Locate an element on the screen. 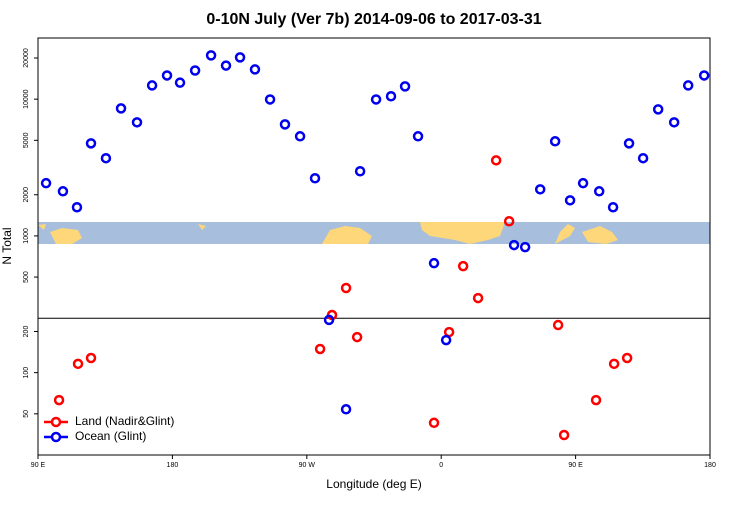 Image resolution: width=750 pixels, height=505 pixels. x-tick-label: 0 is located at coordinates (441, 465).